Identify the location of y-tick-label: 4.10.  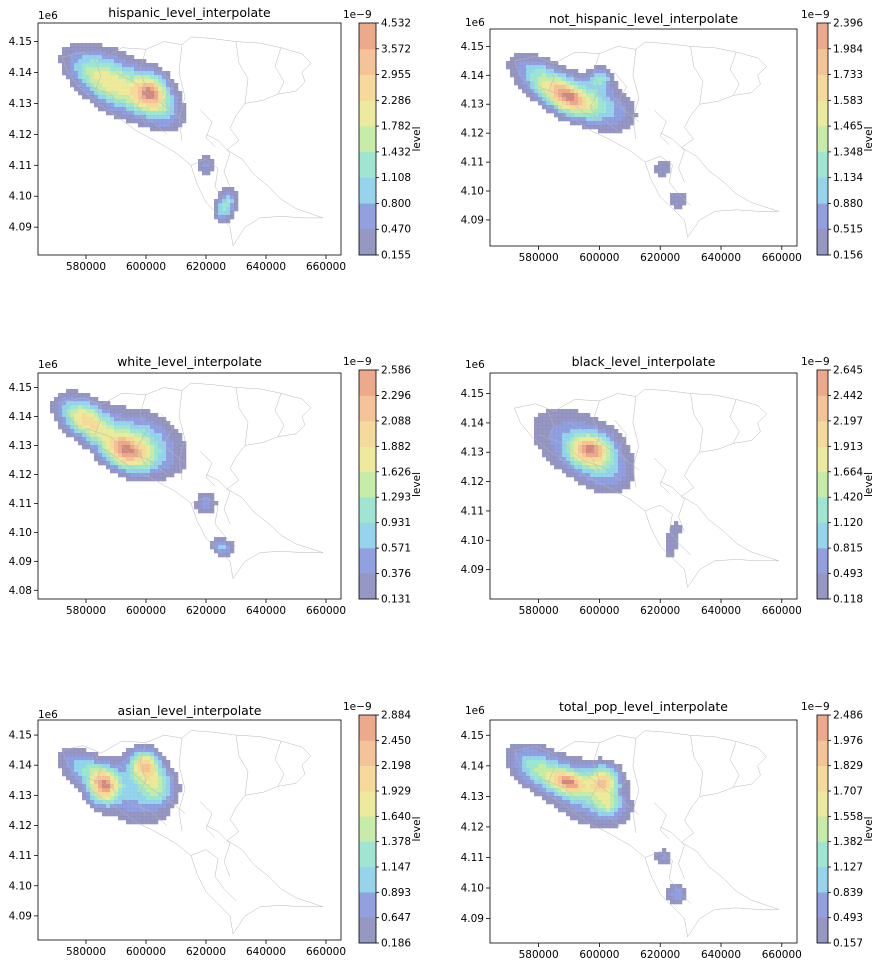
(472, 192).